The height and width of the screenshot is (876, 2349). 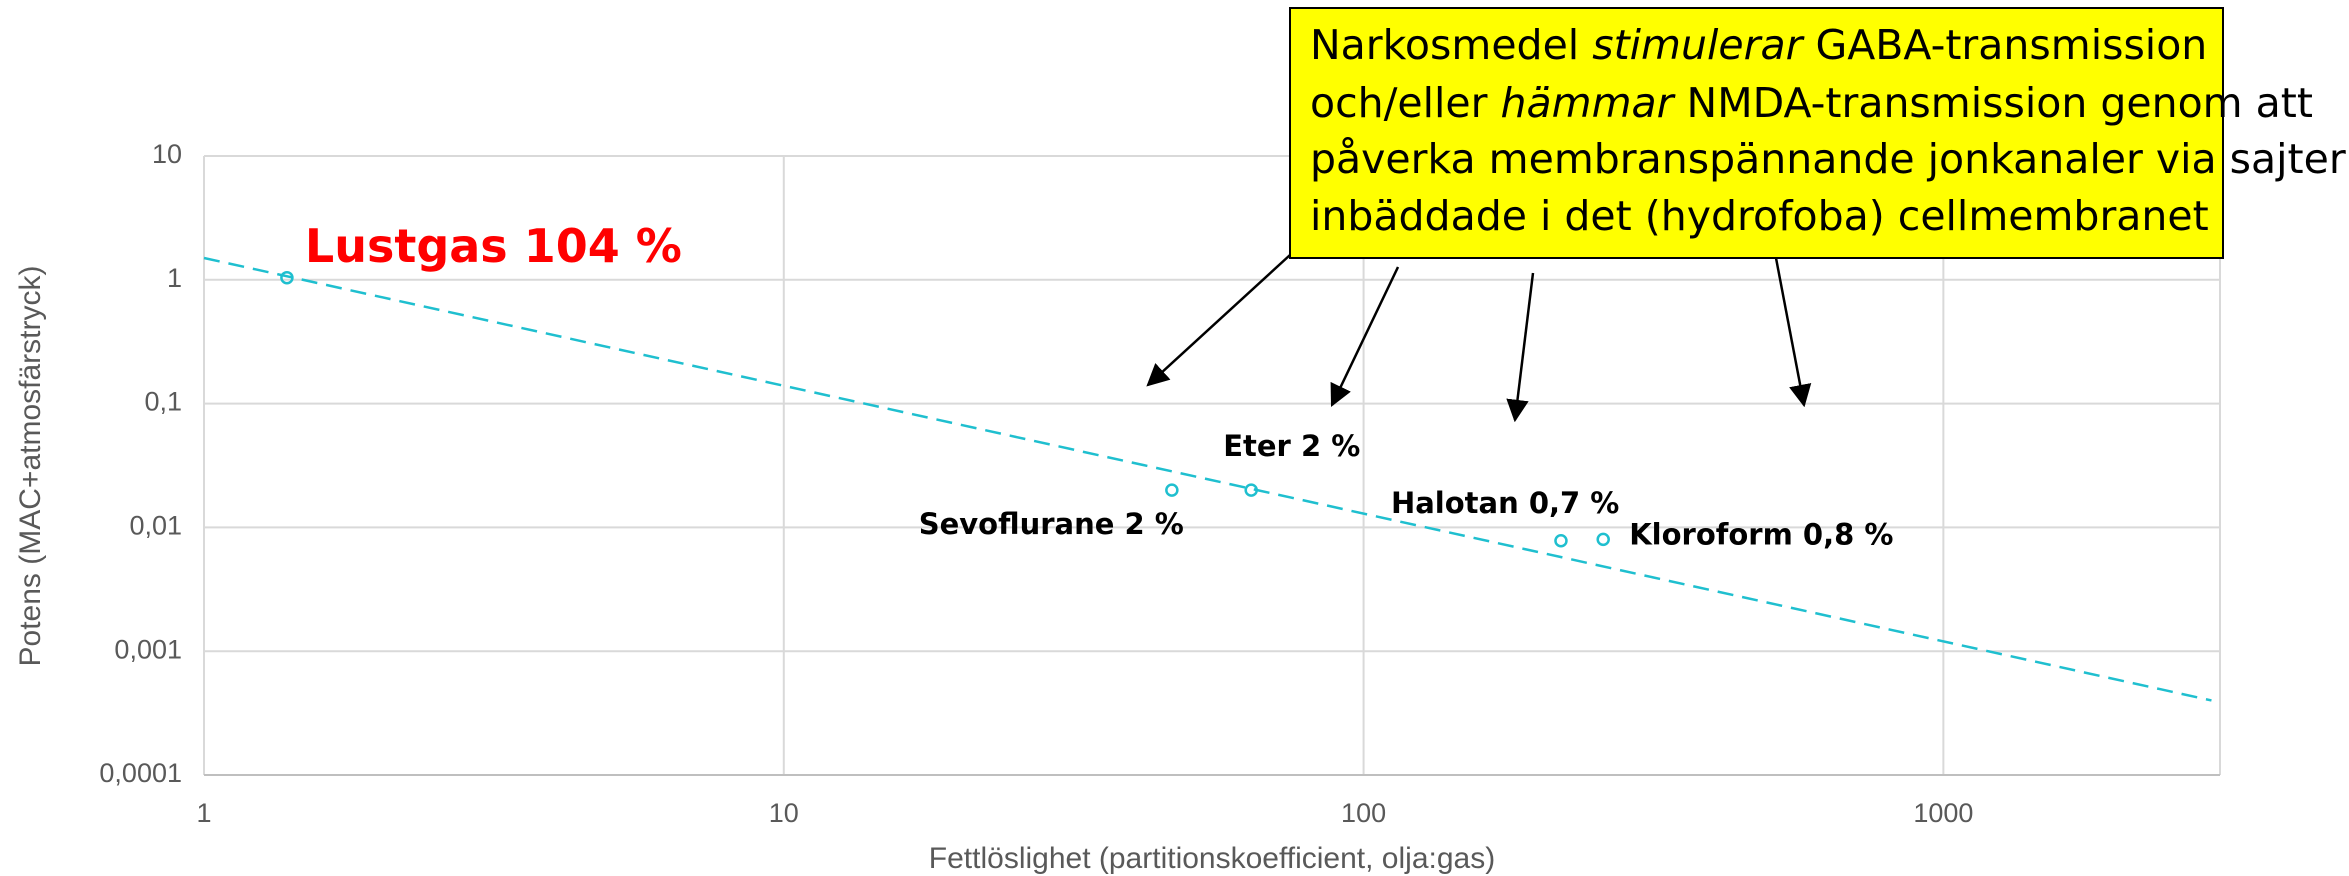 What do you see at coordinates (493, 246) in the screenshot?
I see `point-label: Lustgas 104 %` at bounding box center [493, 246].